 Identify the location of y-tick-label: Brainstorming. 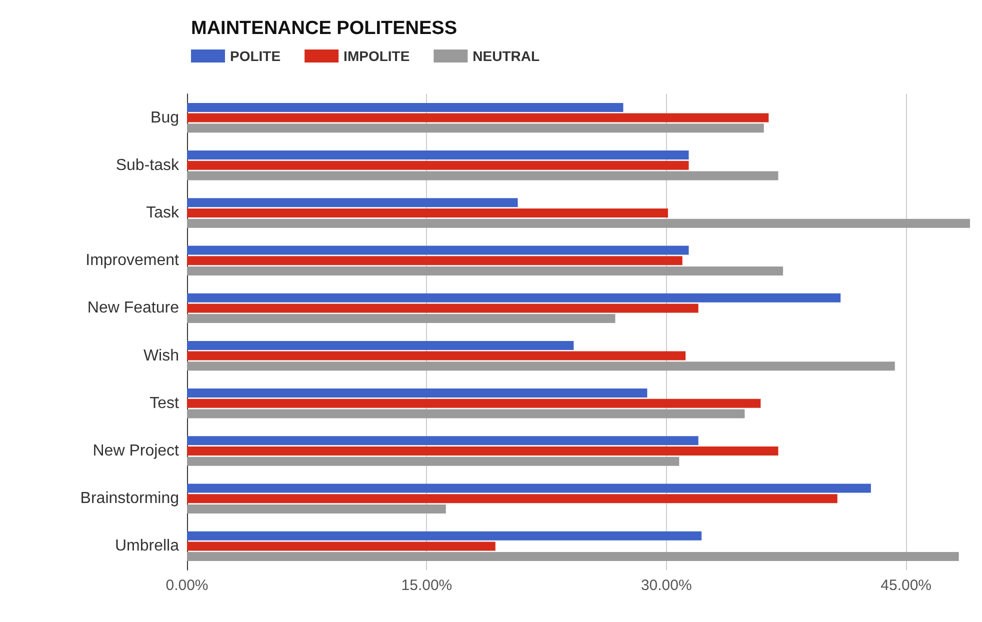
(129, 499).